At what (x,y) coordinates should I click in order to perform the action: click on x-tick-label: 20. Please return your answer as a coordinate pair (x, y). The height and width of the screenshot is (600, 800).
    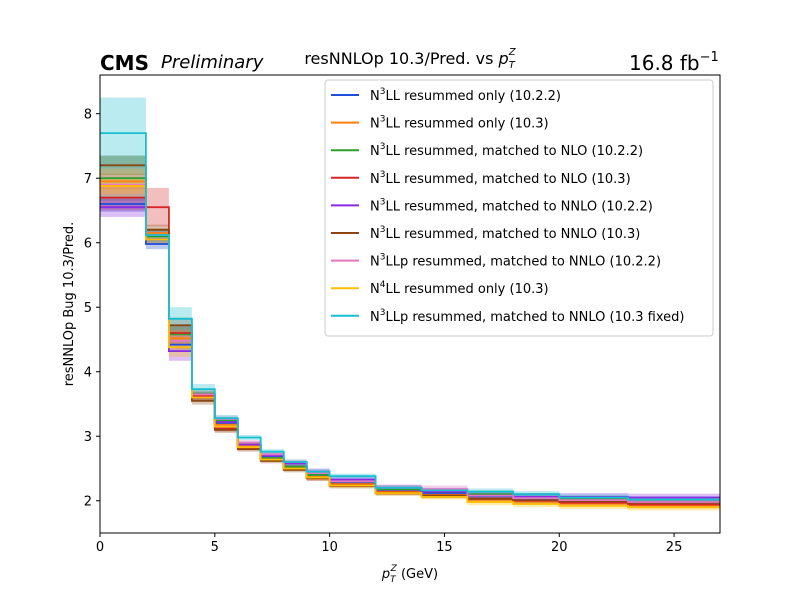
    Looking at the image, I should click on (559, 547).